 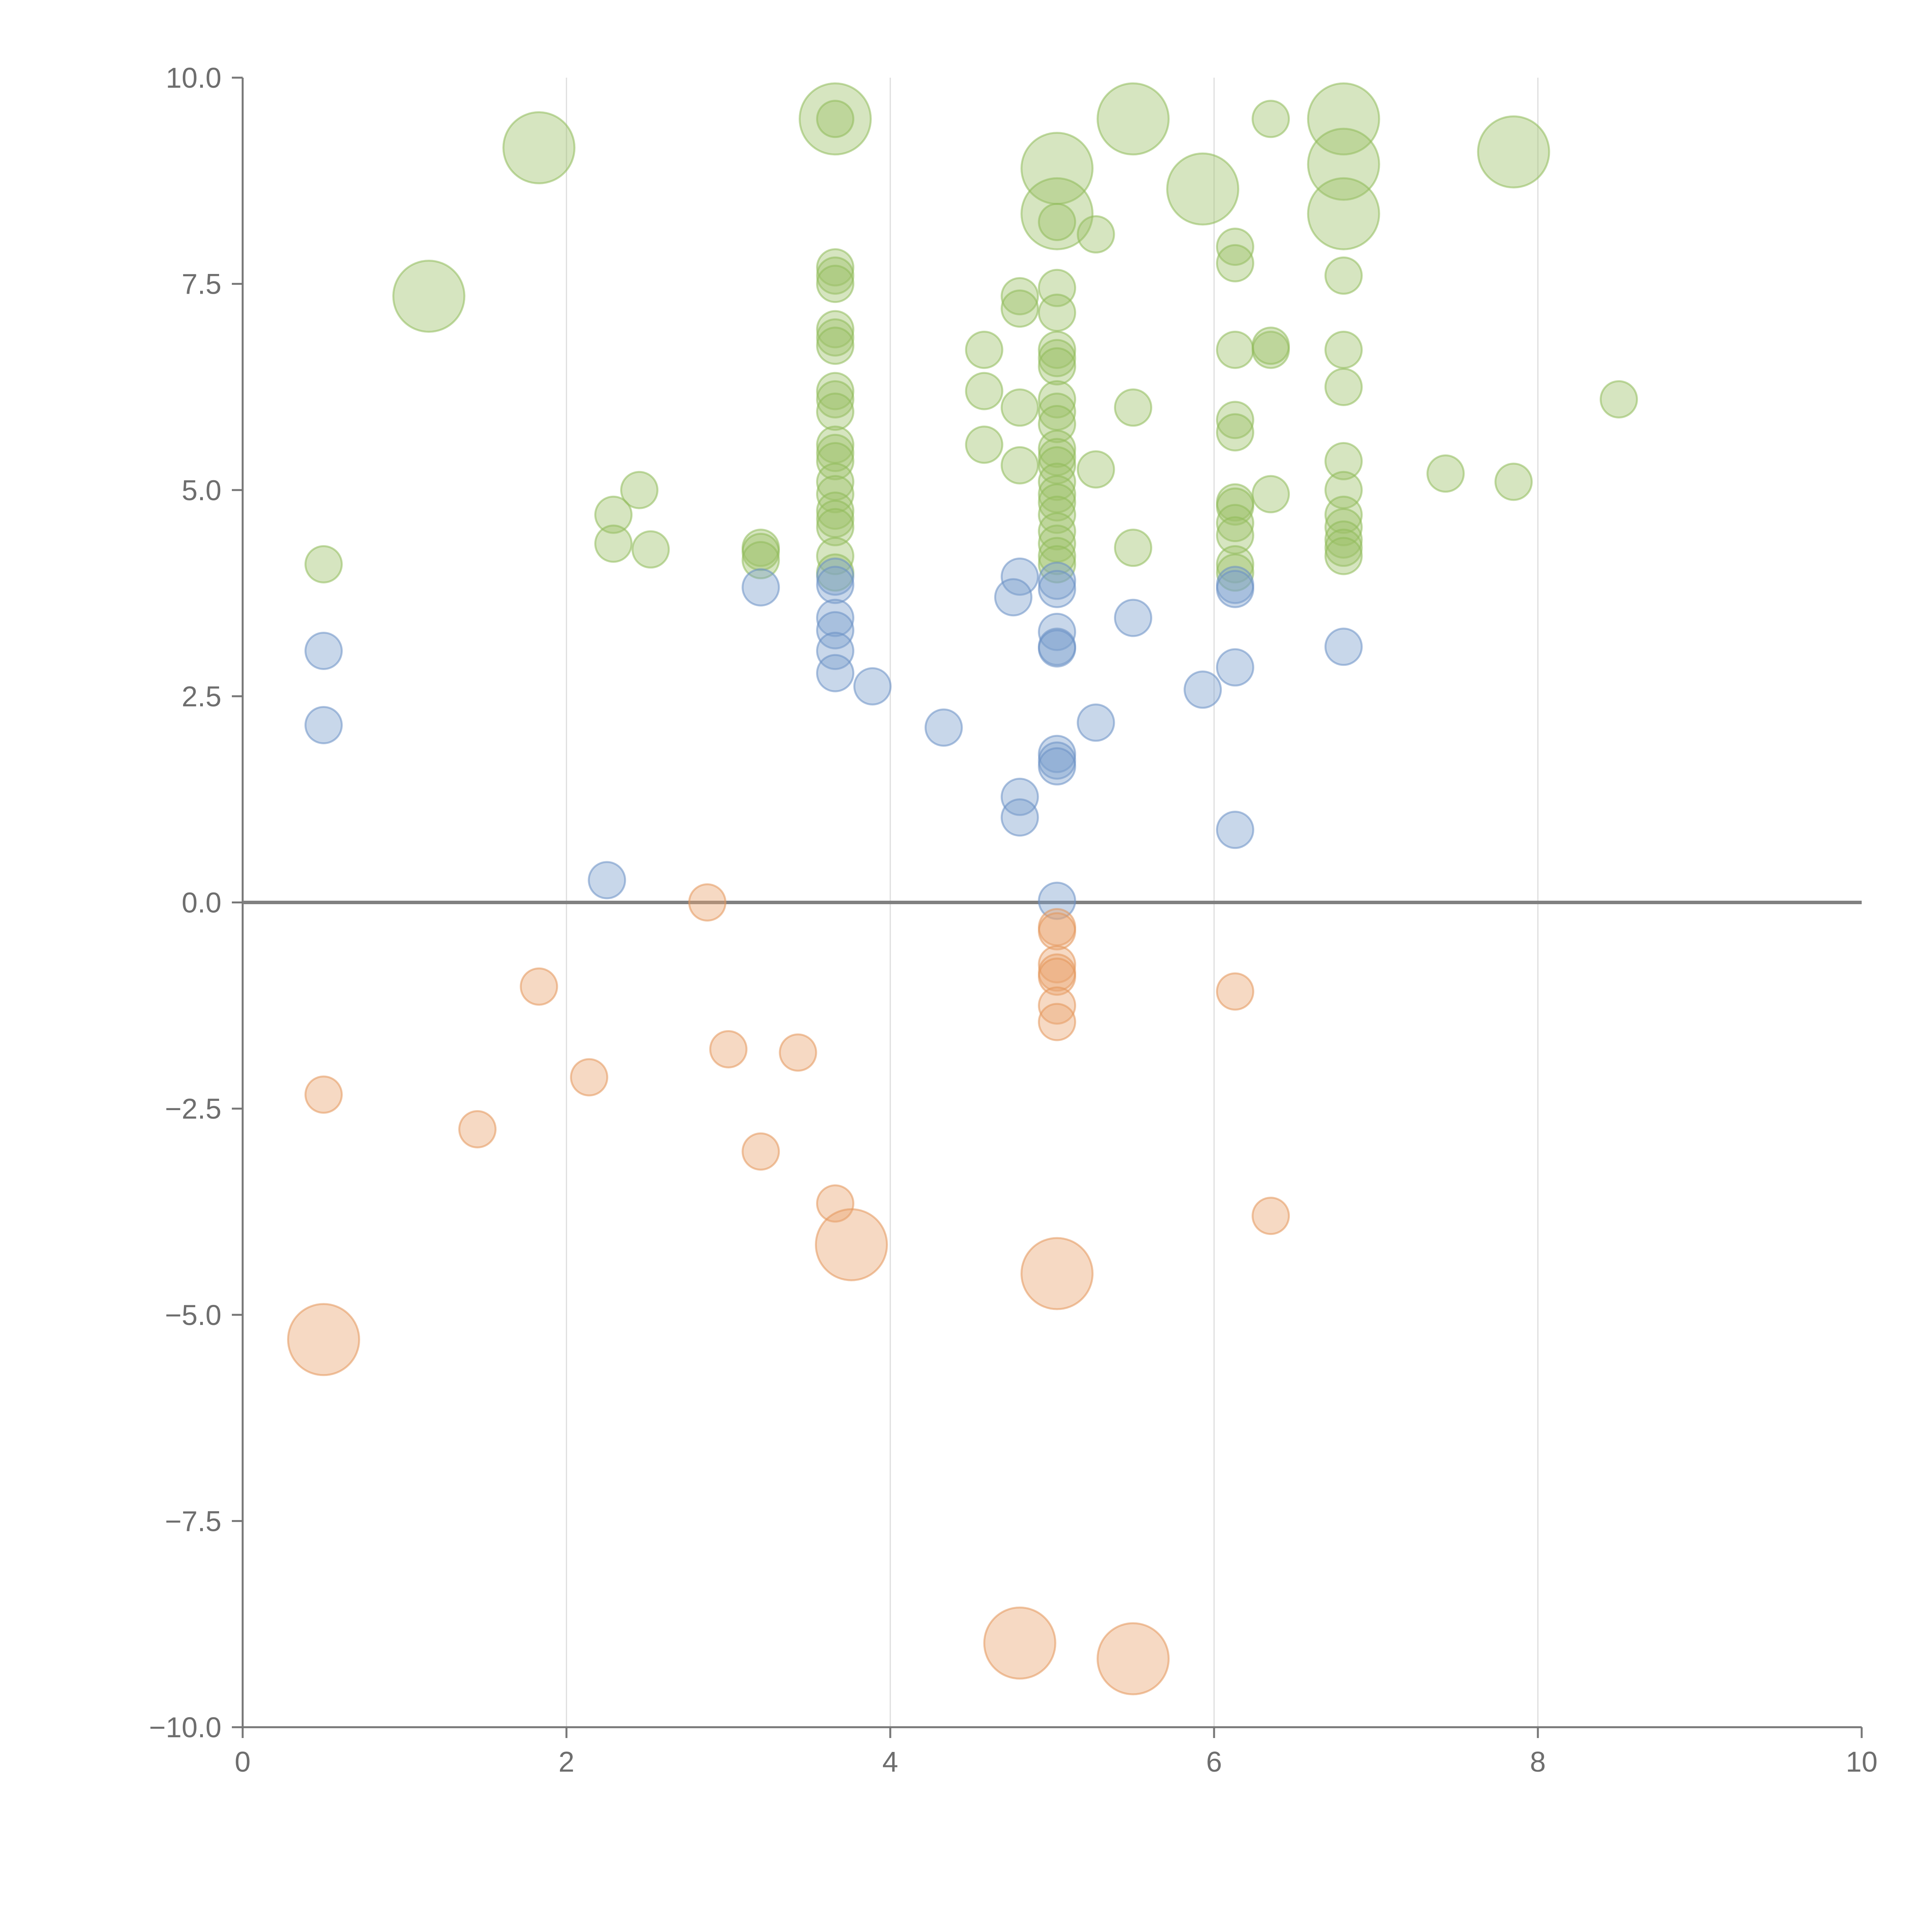 What do you see at coordinates (1862, 1762) in the screenshot?
I see `x-tick-label: 10` at bounding box center [1862, 1762].